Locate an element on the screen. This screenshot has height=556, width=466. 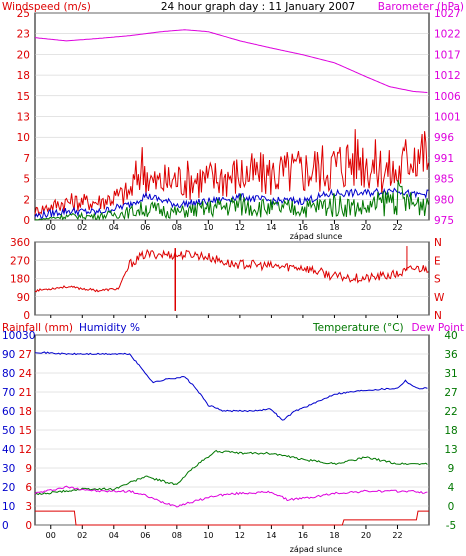
temp-xtick-label: 20 is located at coordinates (366, 535).